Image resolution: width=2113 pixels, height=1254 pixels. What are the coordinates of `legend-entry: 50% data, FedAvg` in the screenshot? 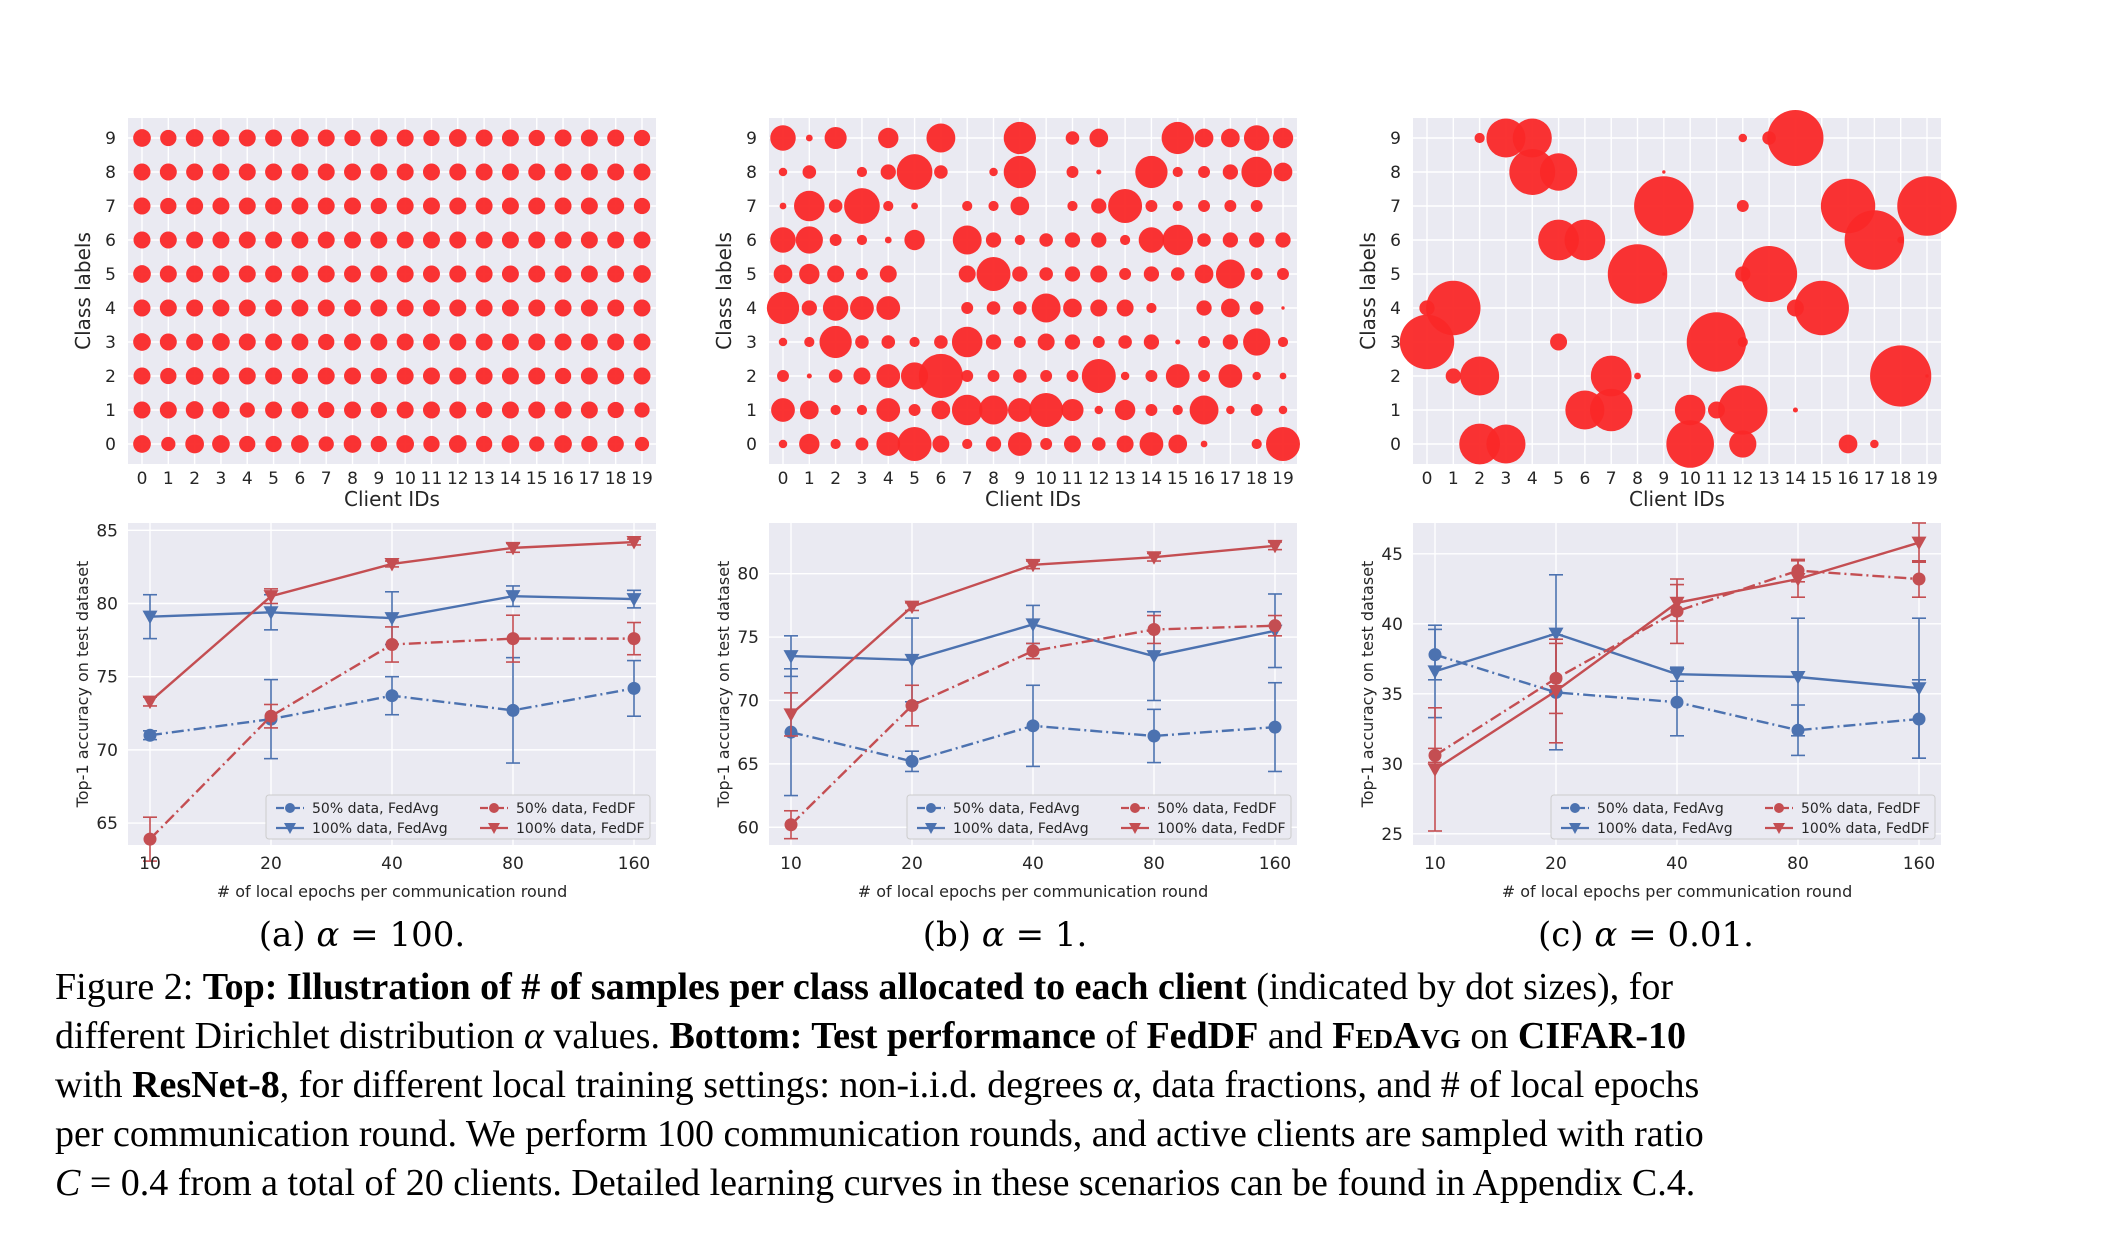 It's located at (357, 809).